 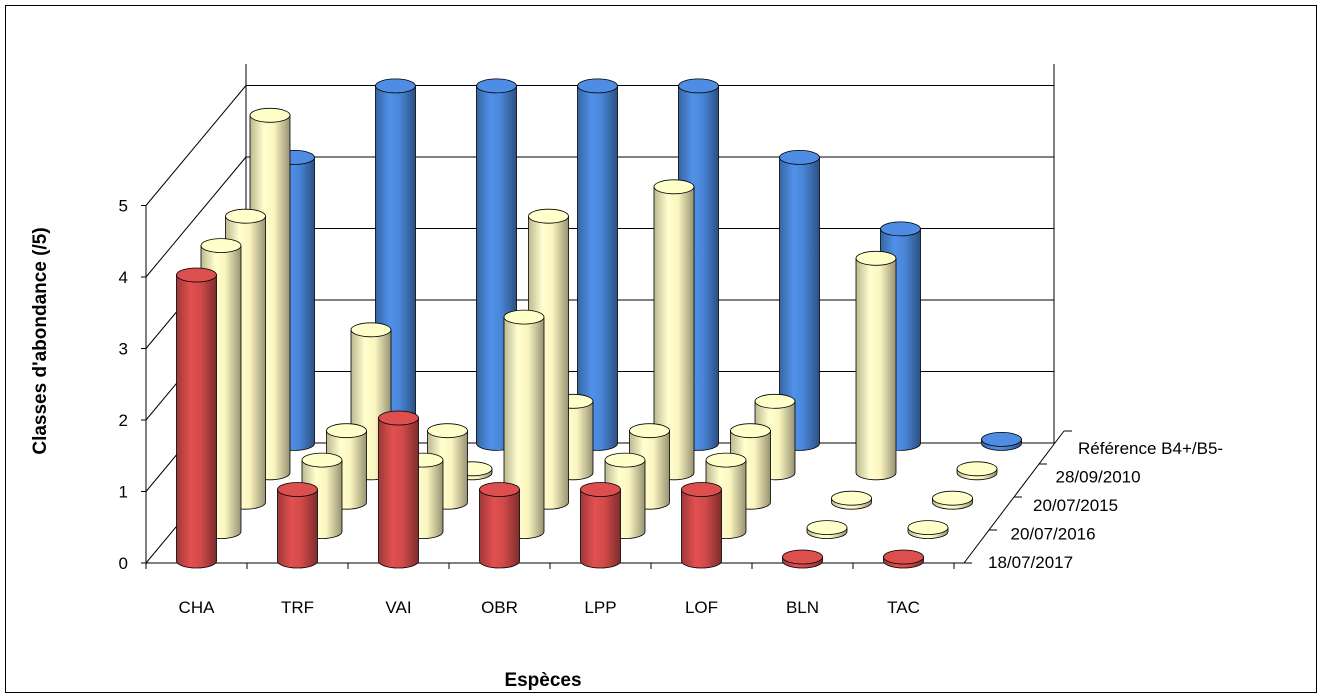 What do you see at coordinates (1150, 448) in the screenshot?
I see `series-label: Référence B4+/B5-` at bounding box center [1150, 448].